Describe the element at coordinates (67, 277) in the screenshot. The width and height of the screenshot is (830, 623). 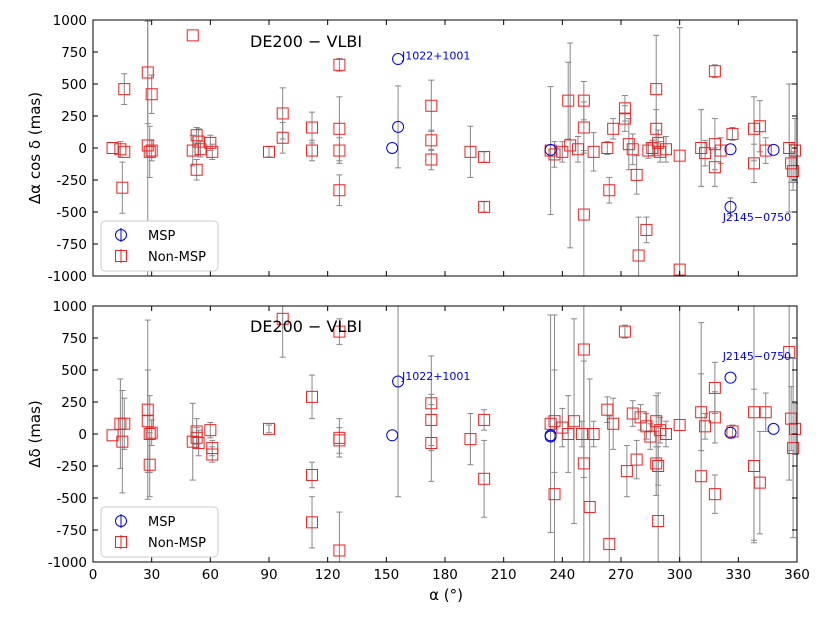
I see `y-tick-label: -1000` at that location.